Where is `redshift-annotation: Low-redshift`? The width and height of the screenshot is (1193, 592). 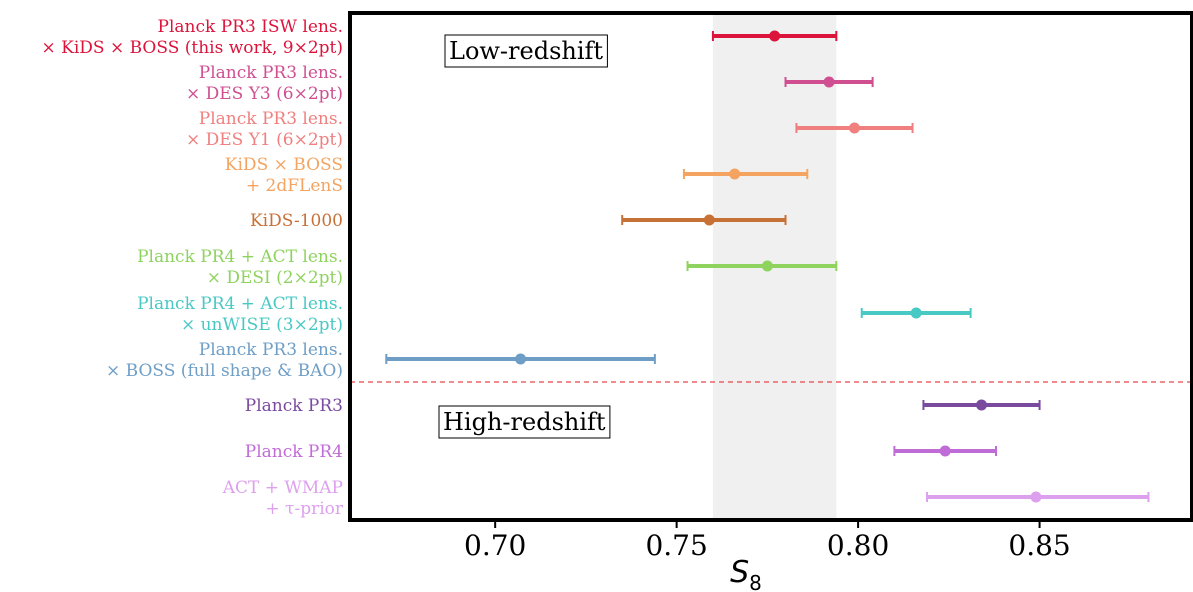 redshift-annotation: Low-redshift is located at coordinates (526, 51).